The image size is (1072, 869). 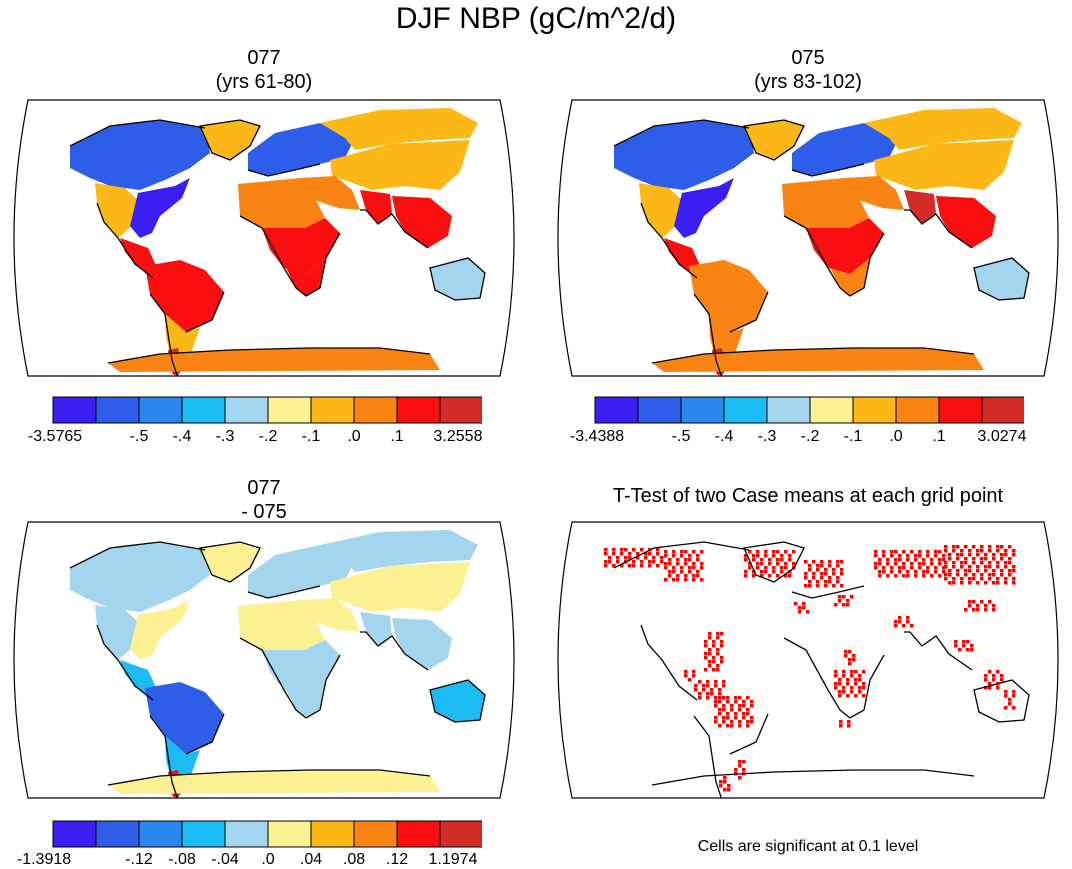 What do you see at coordinates (422, 222) in the screenshot?
I see `region-se-asia` at bounding box center [422, 222].